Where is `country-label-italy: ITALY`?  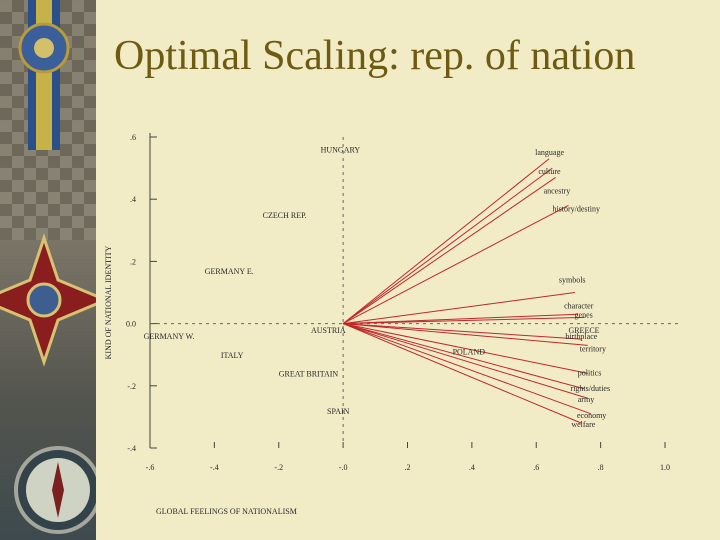
country-label-italy: ITALY is located at coordinates (232, 355).